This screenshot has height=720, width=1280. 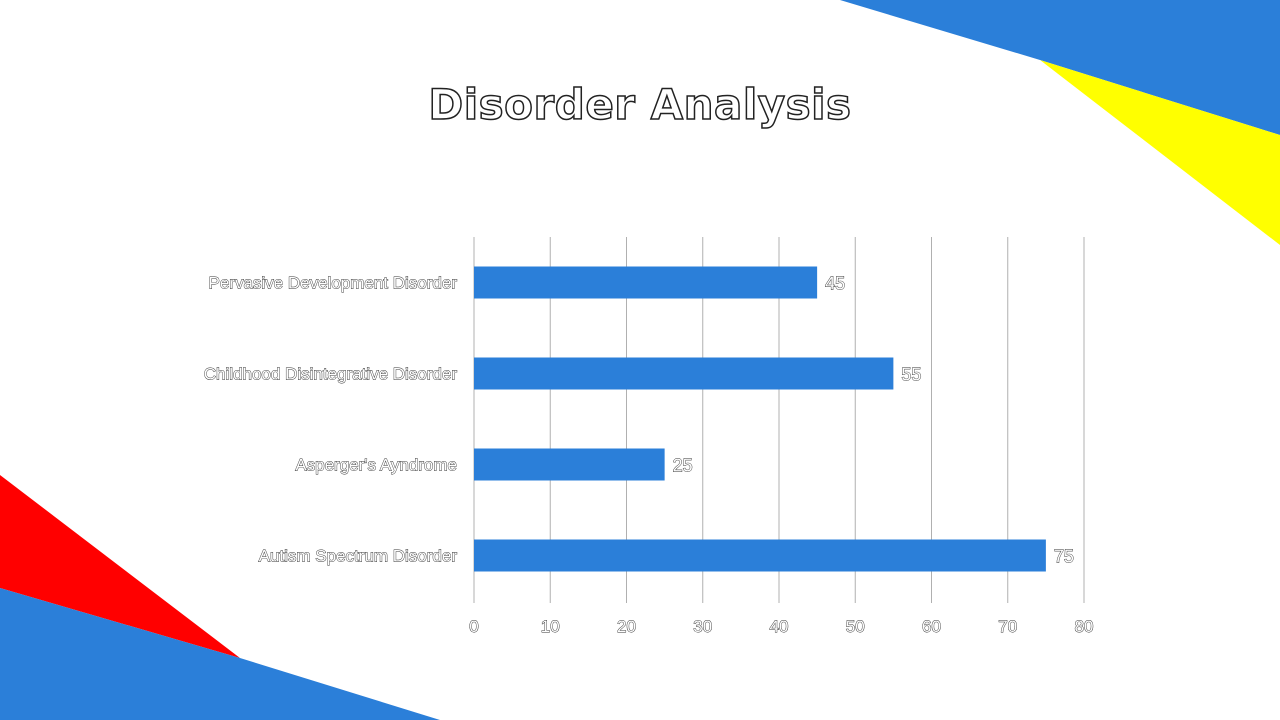 I want to click on x-tick-label-0: 0, so click(x=473, y=626).